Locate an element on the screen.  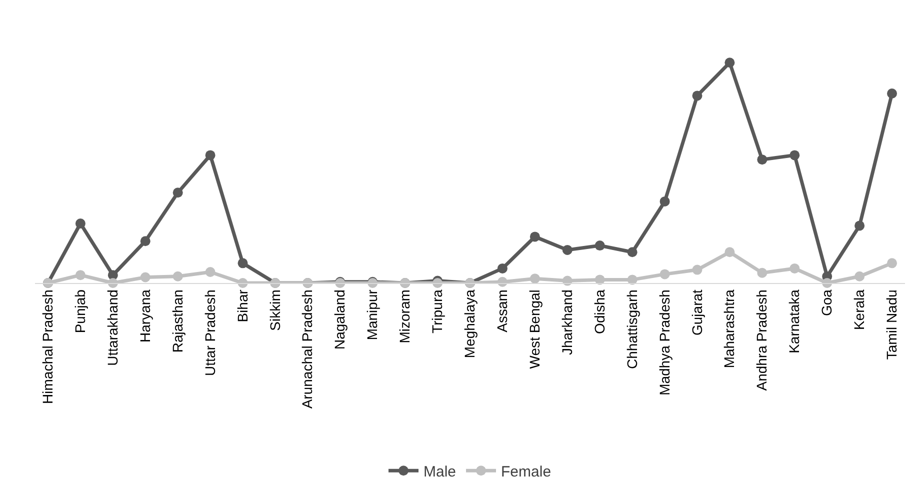
x-tick-label: Himachal Pradesh is located at coordinates (48, 347).